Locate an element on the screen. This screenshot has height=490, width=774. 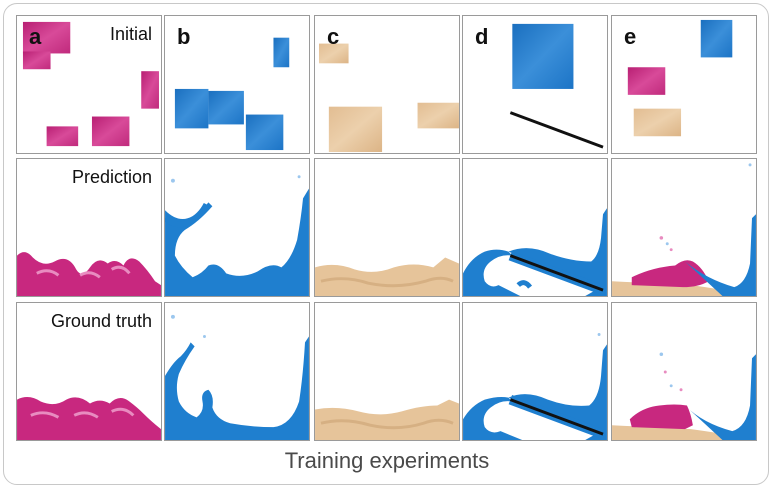
panel-letter-b: b is located at coordinates (184, 36).